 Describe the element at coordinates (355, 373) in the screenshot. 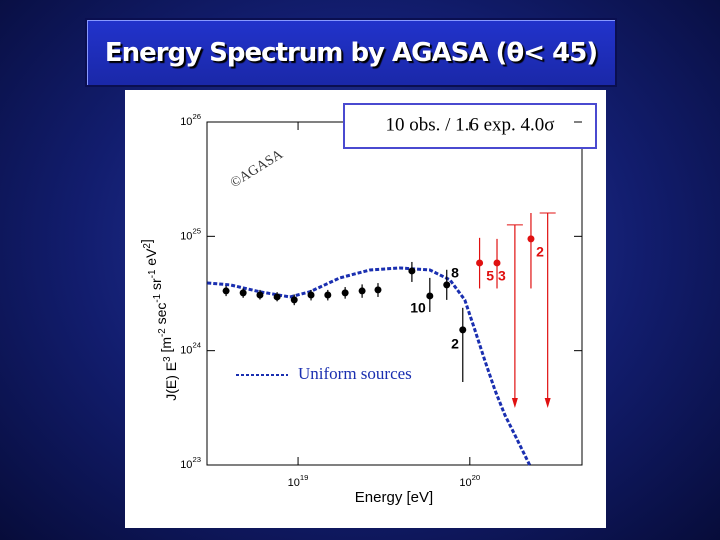

I see `legend-label: Uniform sources` at that location.